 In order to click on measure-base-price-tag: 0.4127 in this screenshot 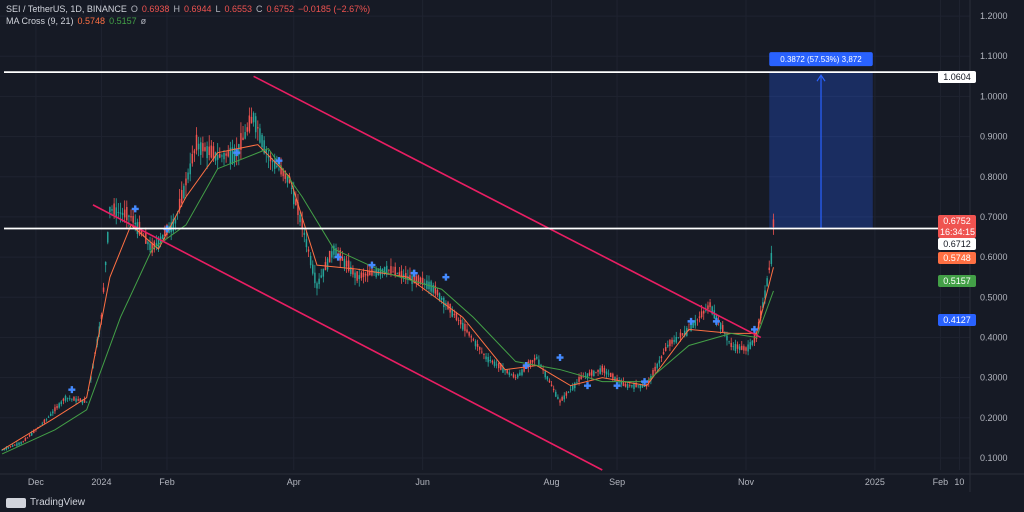, I will do `click(957, 320)`.